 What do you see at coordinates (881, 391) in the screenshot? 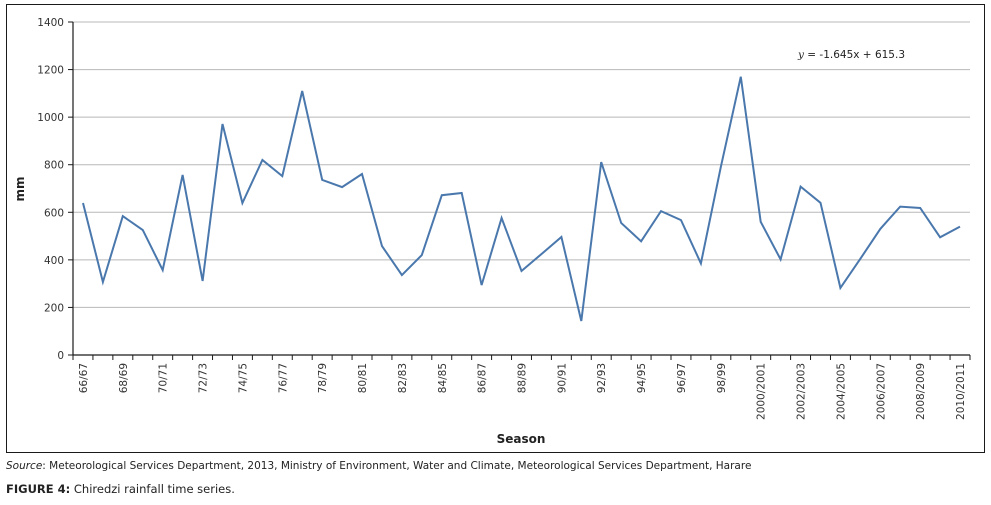
I see `x-tick-label: 2006/2007` at bounding box center [881, 391].